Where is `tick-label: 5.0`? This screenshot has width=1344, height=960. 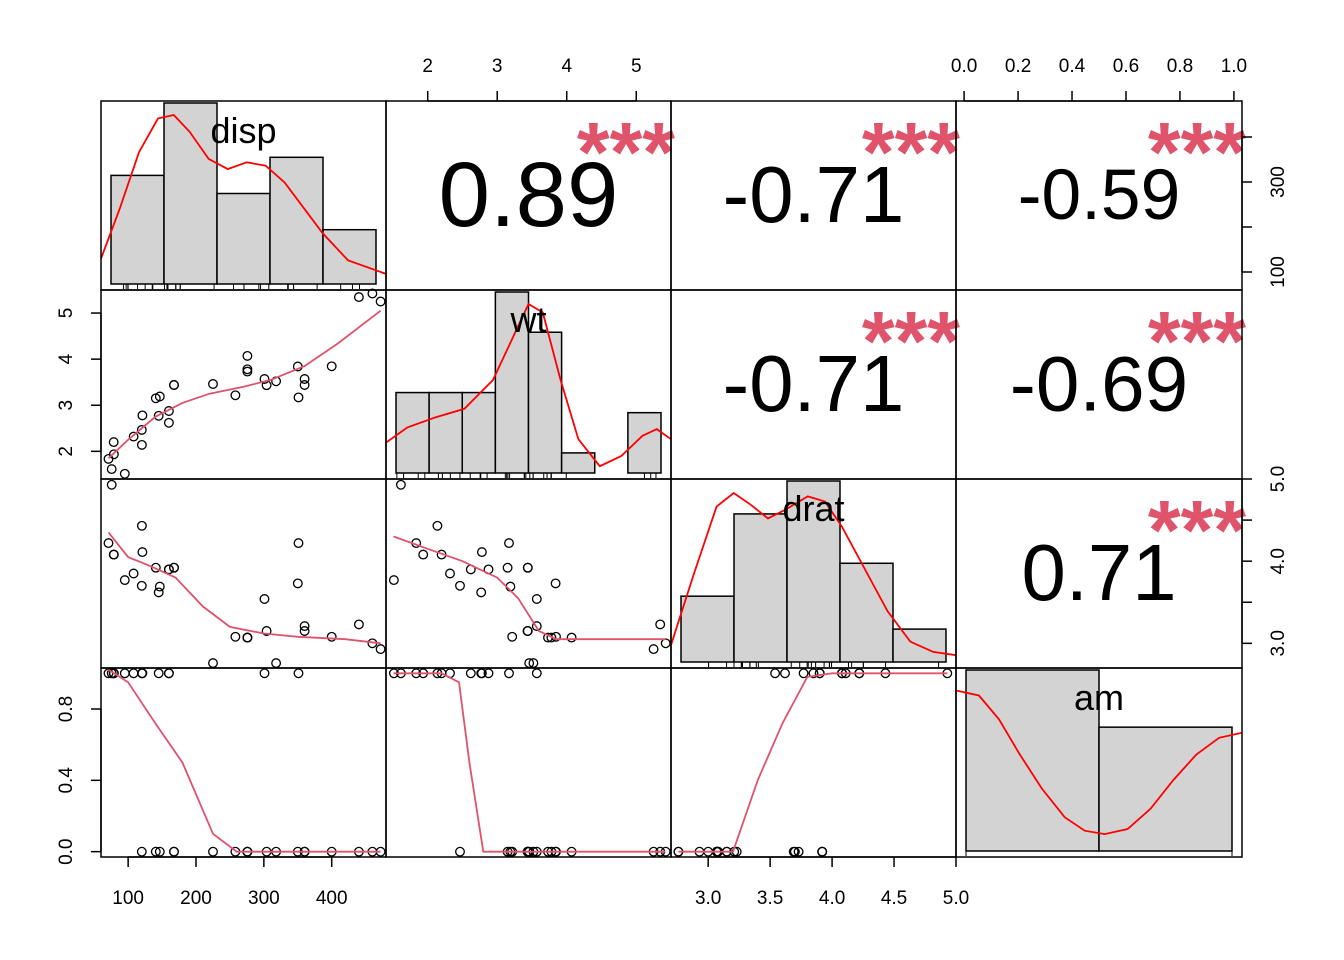
tick-label: 5.0 is located at coordinates (956, 898).